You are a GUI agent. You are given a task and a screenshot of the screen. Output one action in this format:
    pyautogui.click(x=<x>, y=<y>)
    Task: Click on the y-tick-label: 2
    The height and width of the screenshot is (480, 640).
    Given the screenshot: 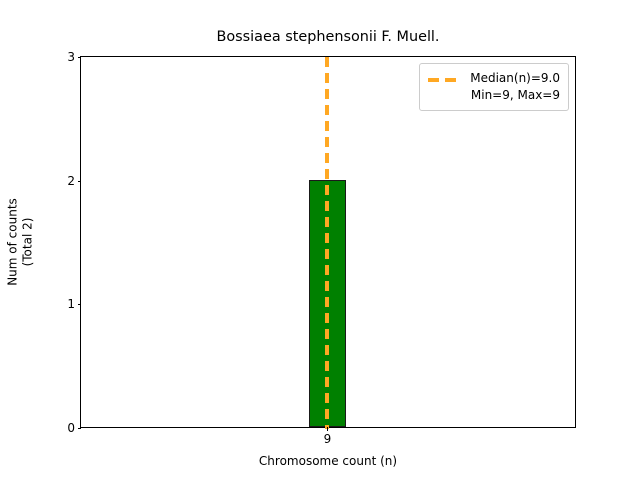 What is the action you would take?
    pyautogui.click(x=71, y=180)
    